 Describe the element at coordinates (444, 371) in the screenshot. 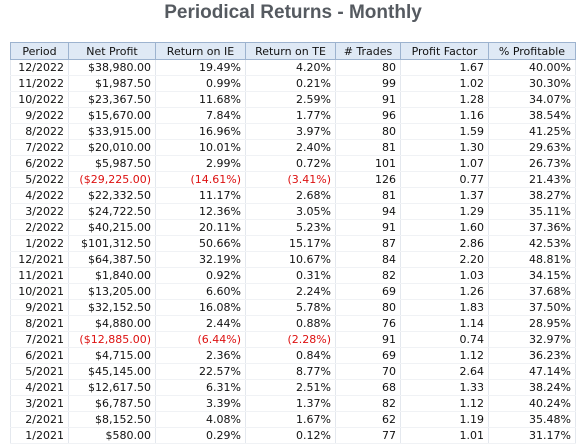

I see `table-cell: 2.64` at that location.